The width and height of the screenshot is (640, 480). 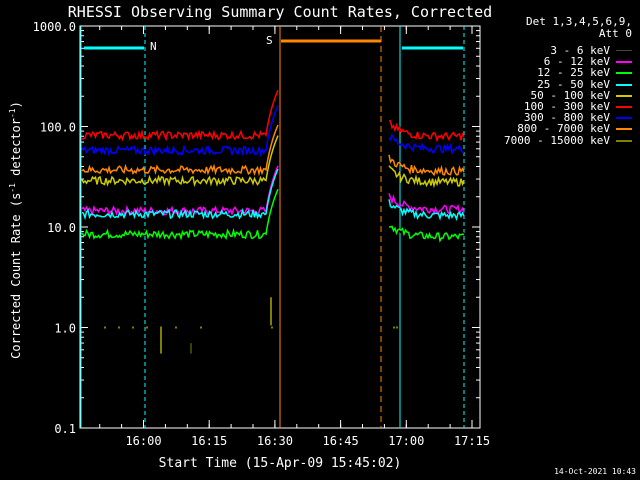 I want to click on legend-label: 50 - 100 keV, so click(x=570, y=95).